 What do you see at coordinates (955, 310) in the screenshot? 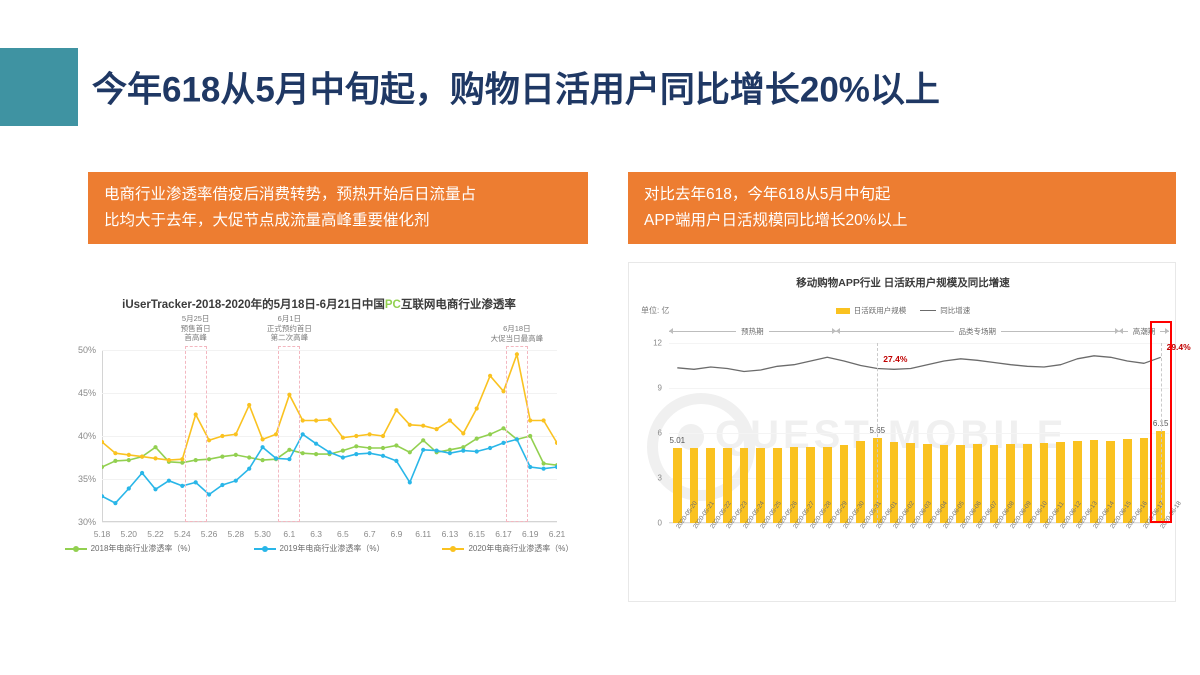
I see `right-chart-legend-label: 同比增速` at bounding box center [955, 310].